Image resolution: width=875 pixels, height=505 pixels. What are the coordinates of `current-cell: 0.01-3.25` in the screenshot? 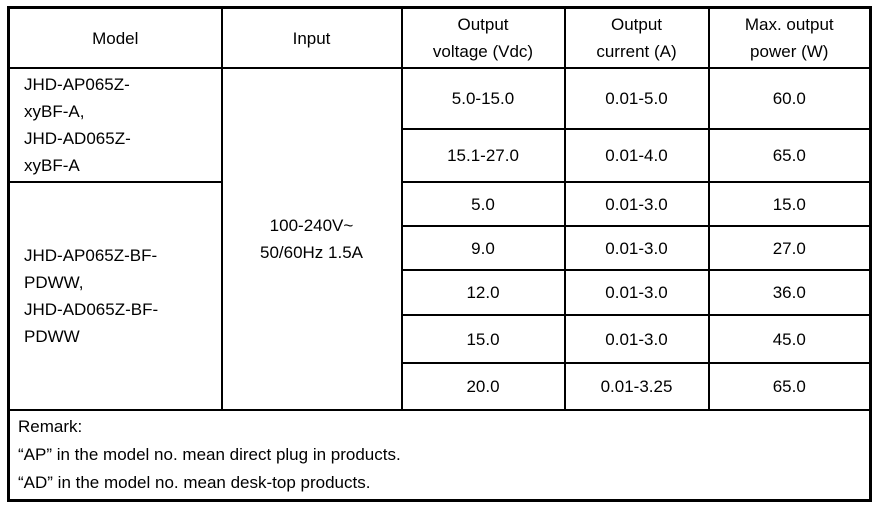 It's located at (636, 386).